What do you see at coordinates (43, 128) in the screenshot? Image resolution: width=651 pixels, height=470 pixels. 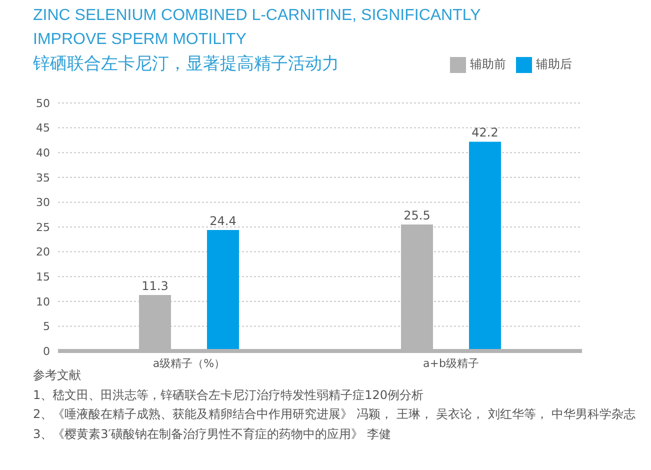 I see `y-tick-label: 45` at bounding box center [43, 128].